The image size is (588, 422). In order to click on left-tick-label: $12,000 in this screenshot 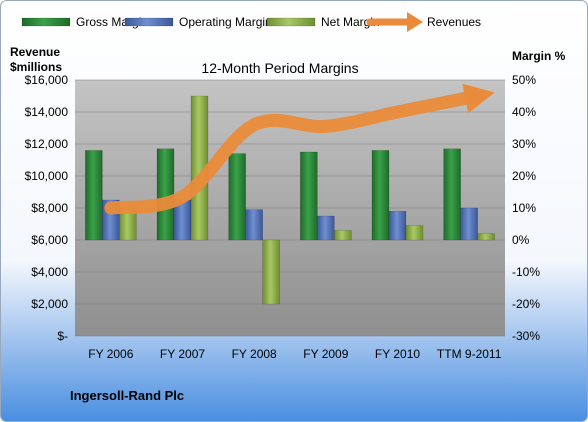, I will do `click(47, 144)`.